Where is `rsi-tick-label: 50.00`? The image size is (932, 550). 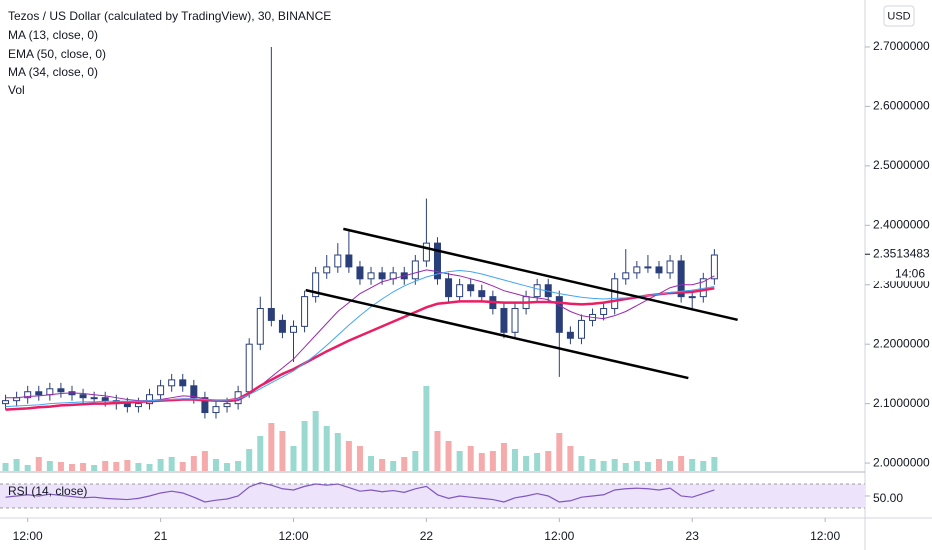 rsi-tick-label: 50.00 is located at coordinates (888, 498).